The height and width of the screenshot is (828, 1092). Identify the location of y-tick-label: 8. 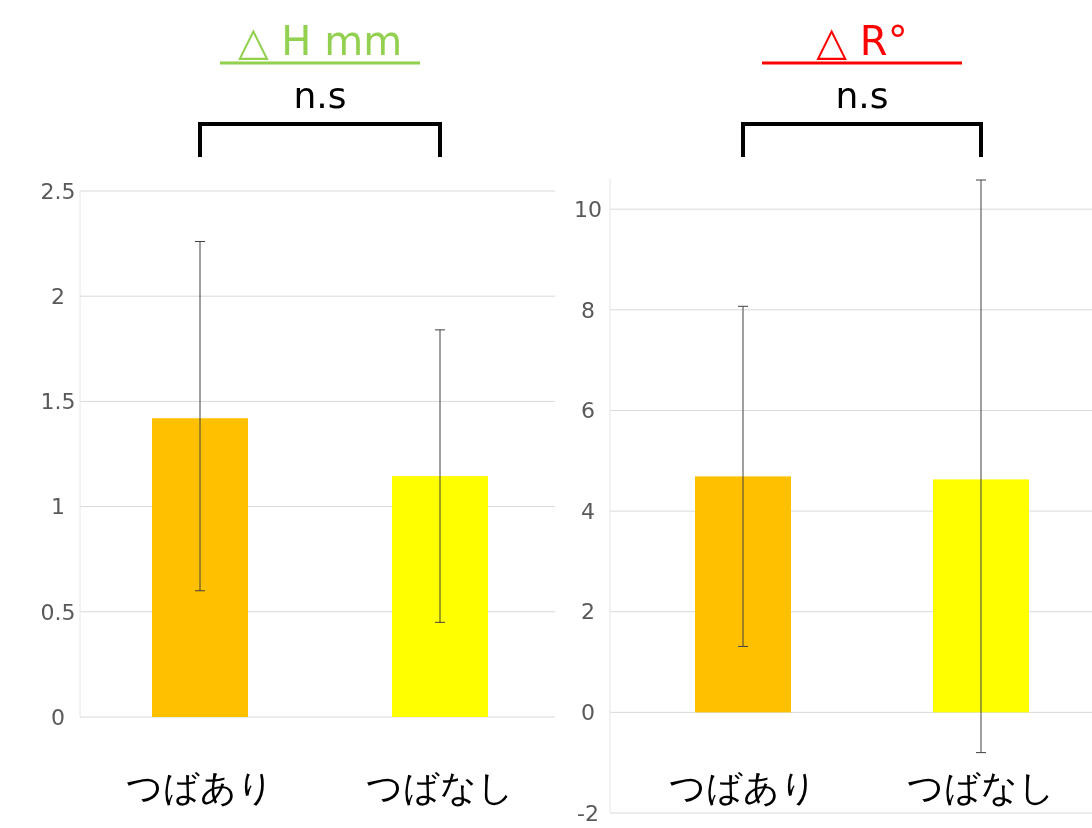
(588, 310).